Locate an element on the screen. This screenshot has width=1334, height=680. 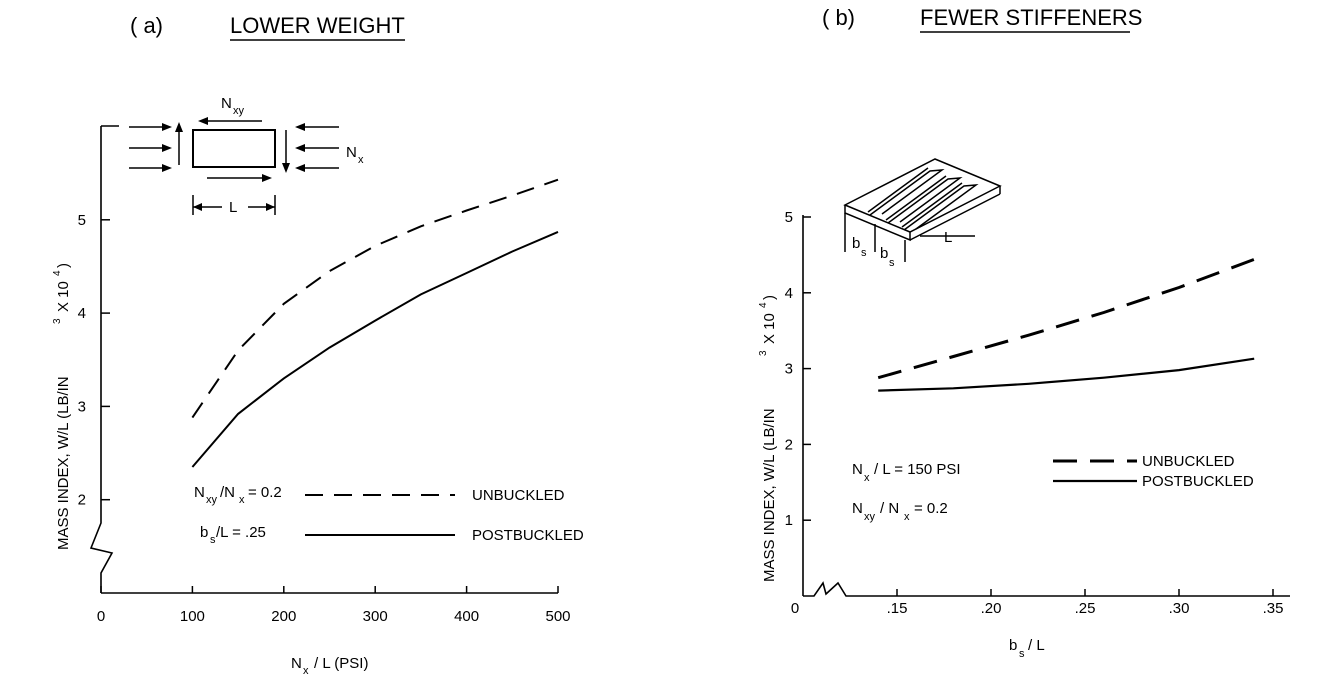
panel-a-y-axis-label: MASS INDEX, W/L (LB/IN 3 X 10 4 ) is located at coordinates (62, 406).